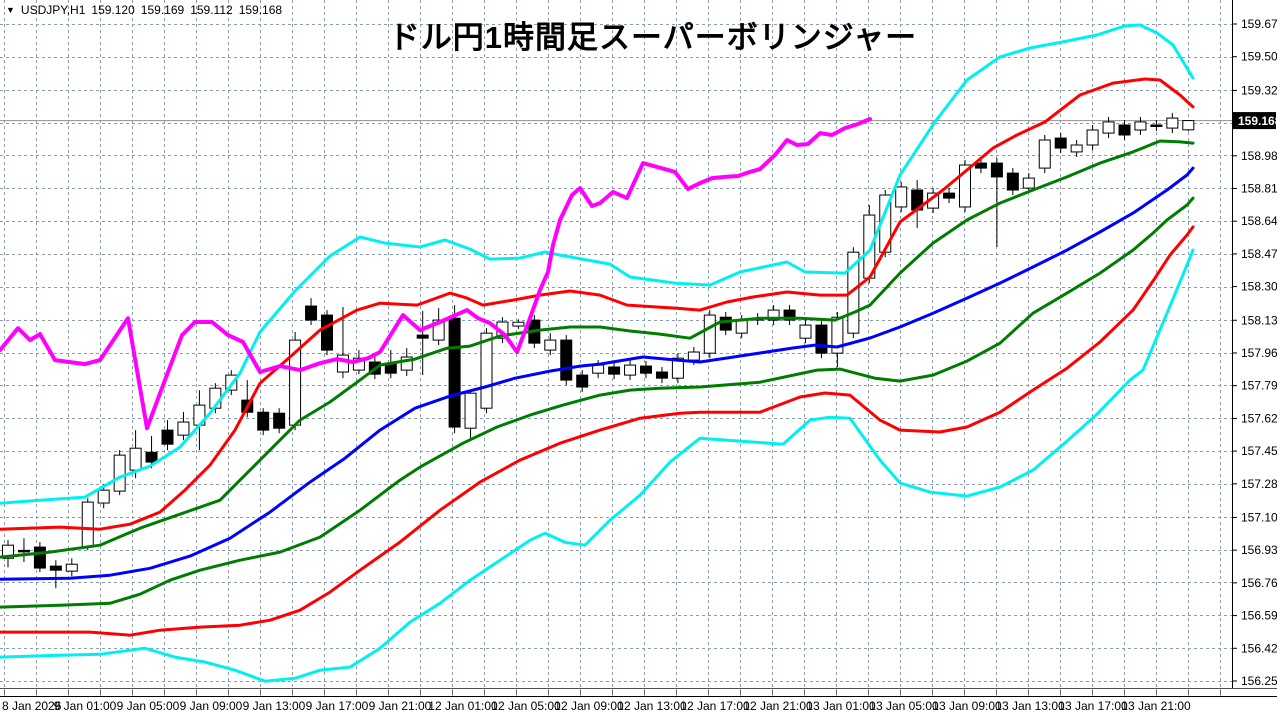 The image size is (1277, 718). Describe the element at coordinates (211, 10) in the screenshot. I see `ohlc-low-value: 159.112` at that location.